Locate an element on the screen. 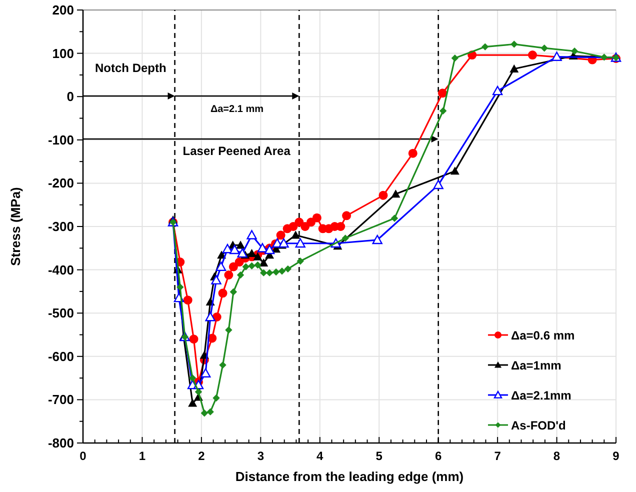 Image resolution: width=636 pixels, height=492 pixels. x-tick-label: 8 is located at coordinates (556, 456).